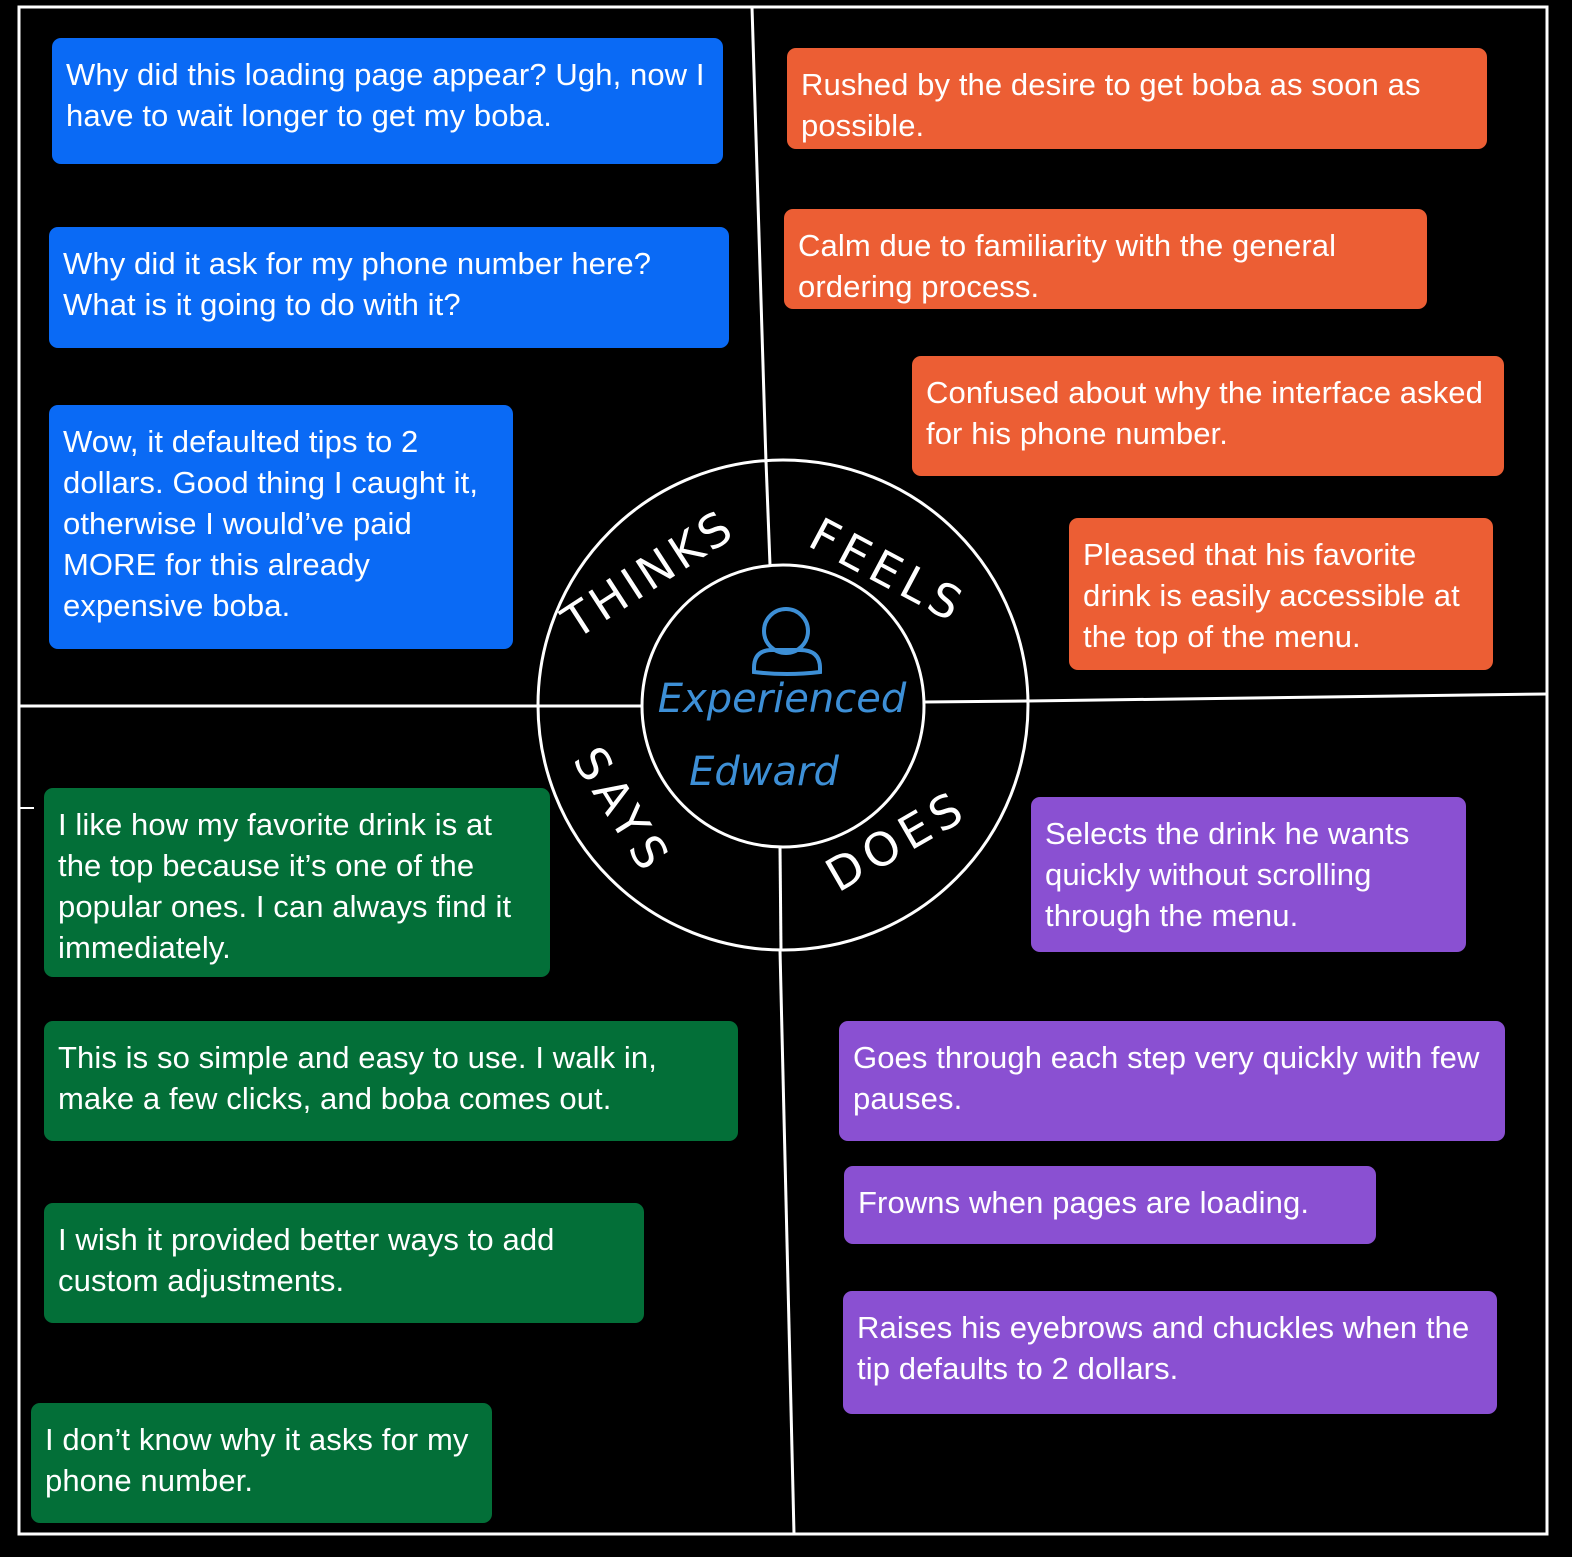 The height and width of the screenshot is (1557, 1572). What do you see at coordinates (782, 699) in the screenshot?
I see `persona-name-line1: Experienced` at bounding box center [782, 699].